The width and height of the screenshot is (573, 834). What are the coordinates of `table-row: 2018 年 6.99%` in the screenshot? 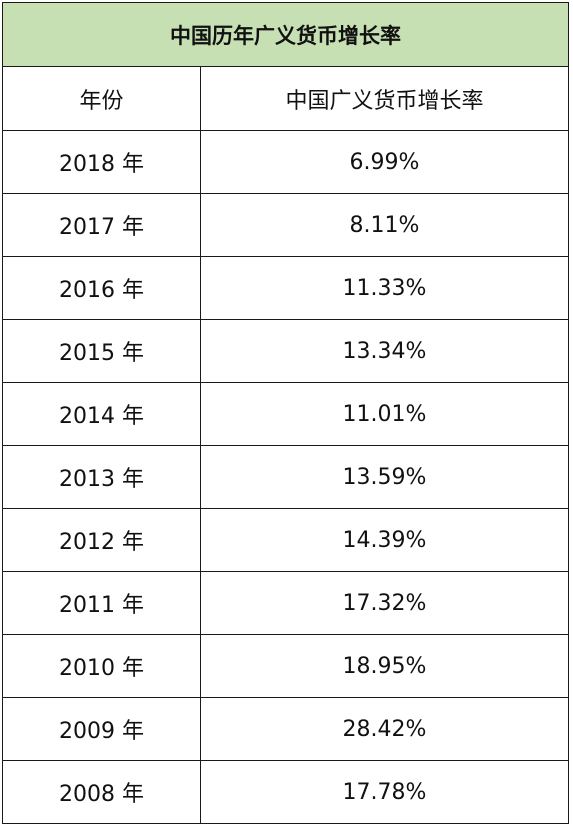 It's located at (285, 162).